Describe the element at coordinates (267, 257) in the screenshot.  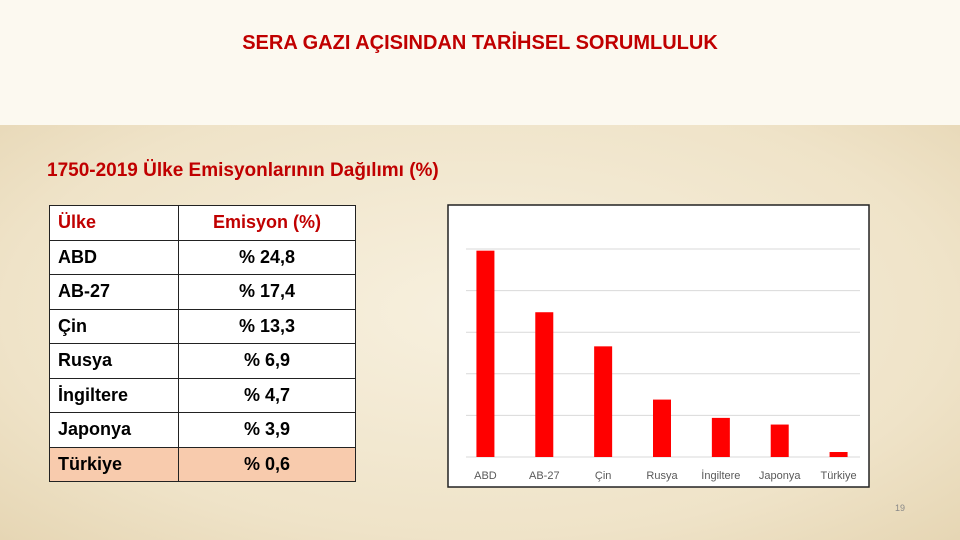
I see `table-cell: % 24,8` at that location.